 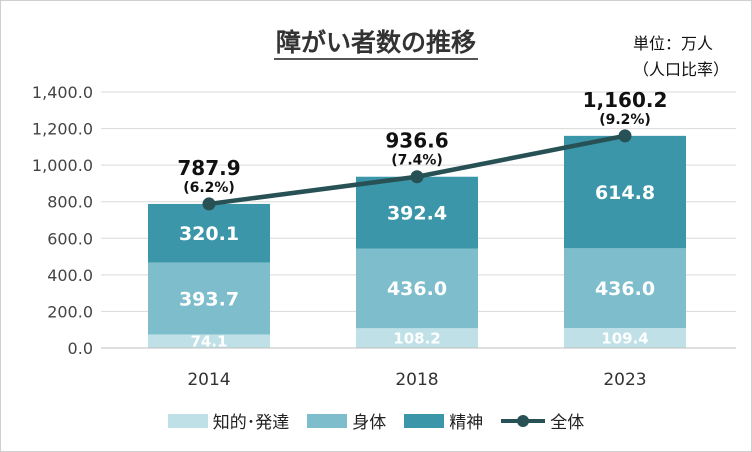 I want to click on unit-note: 単位：万人 （人口比率）, so click(x=681, y=57).